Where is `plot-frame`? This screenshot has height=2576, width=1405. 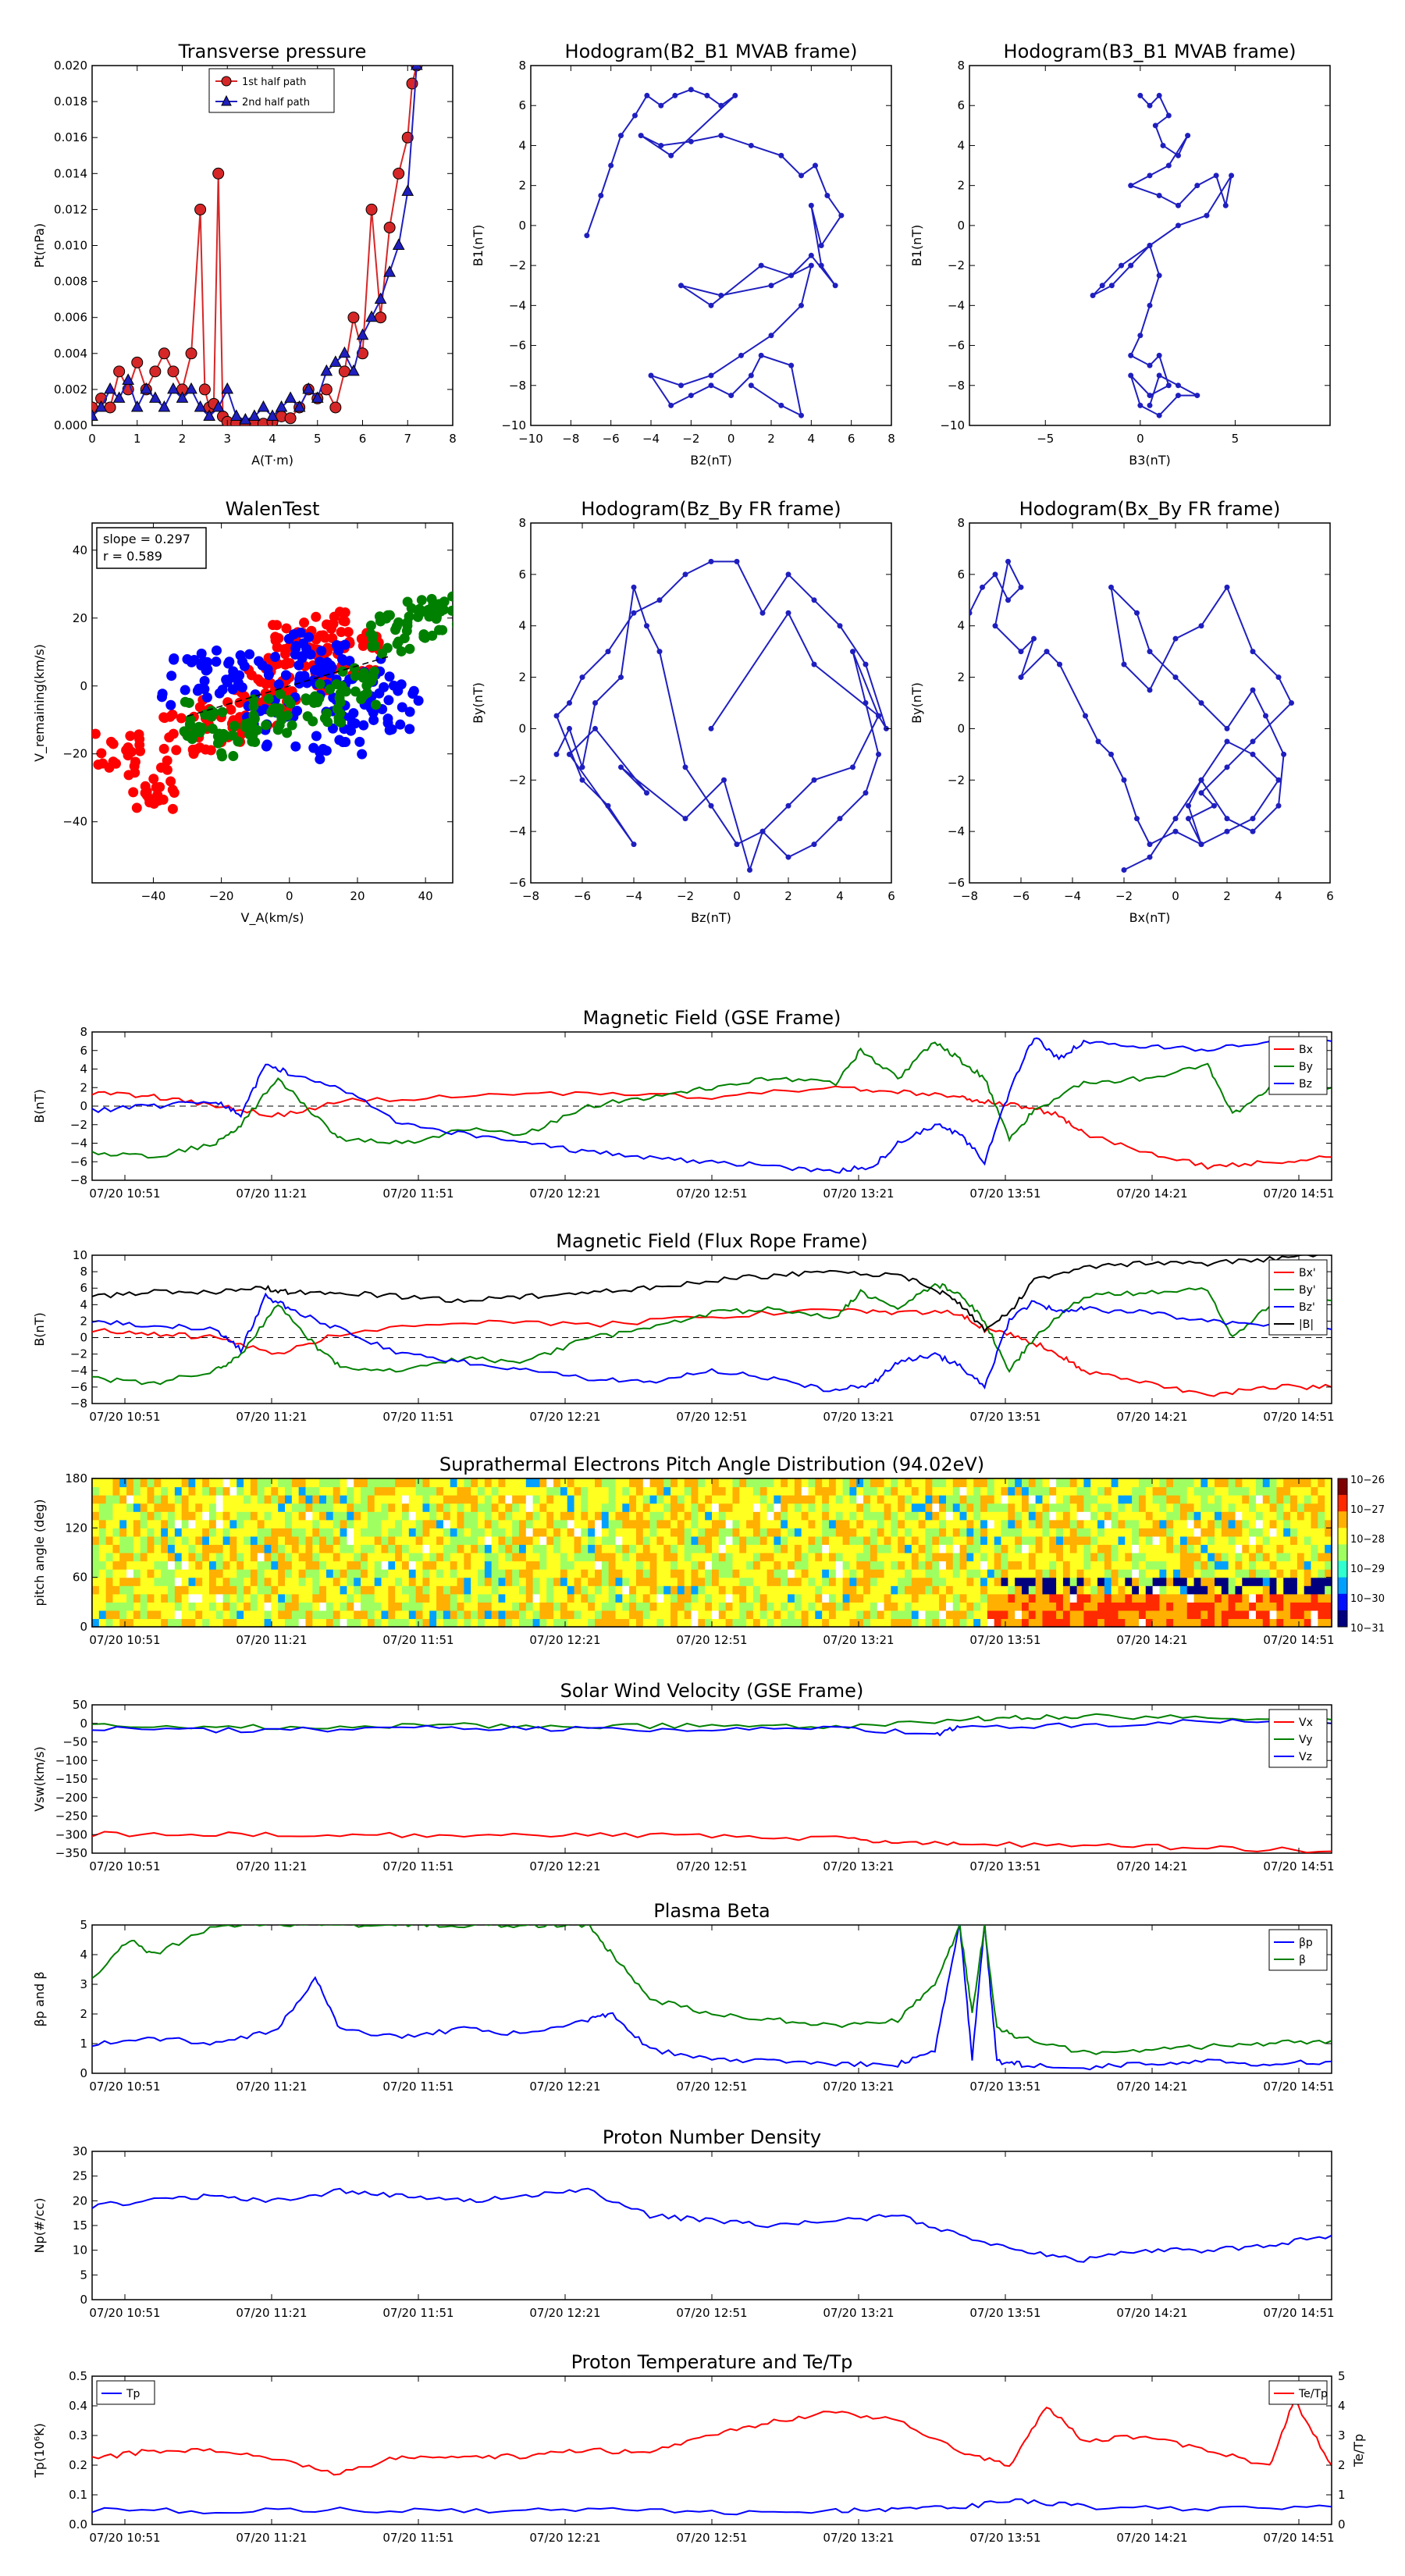 plot-frame is located at coordinates (711, 245).